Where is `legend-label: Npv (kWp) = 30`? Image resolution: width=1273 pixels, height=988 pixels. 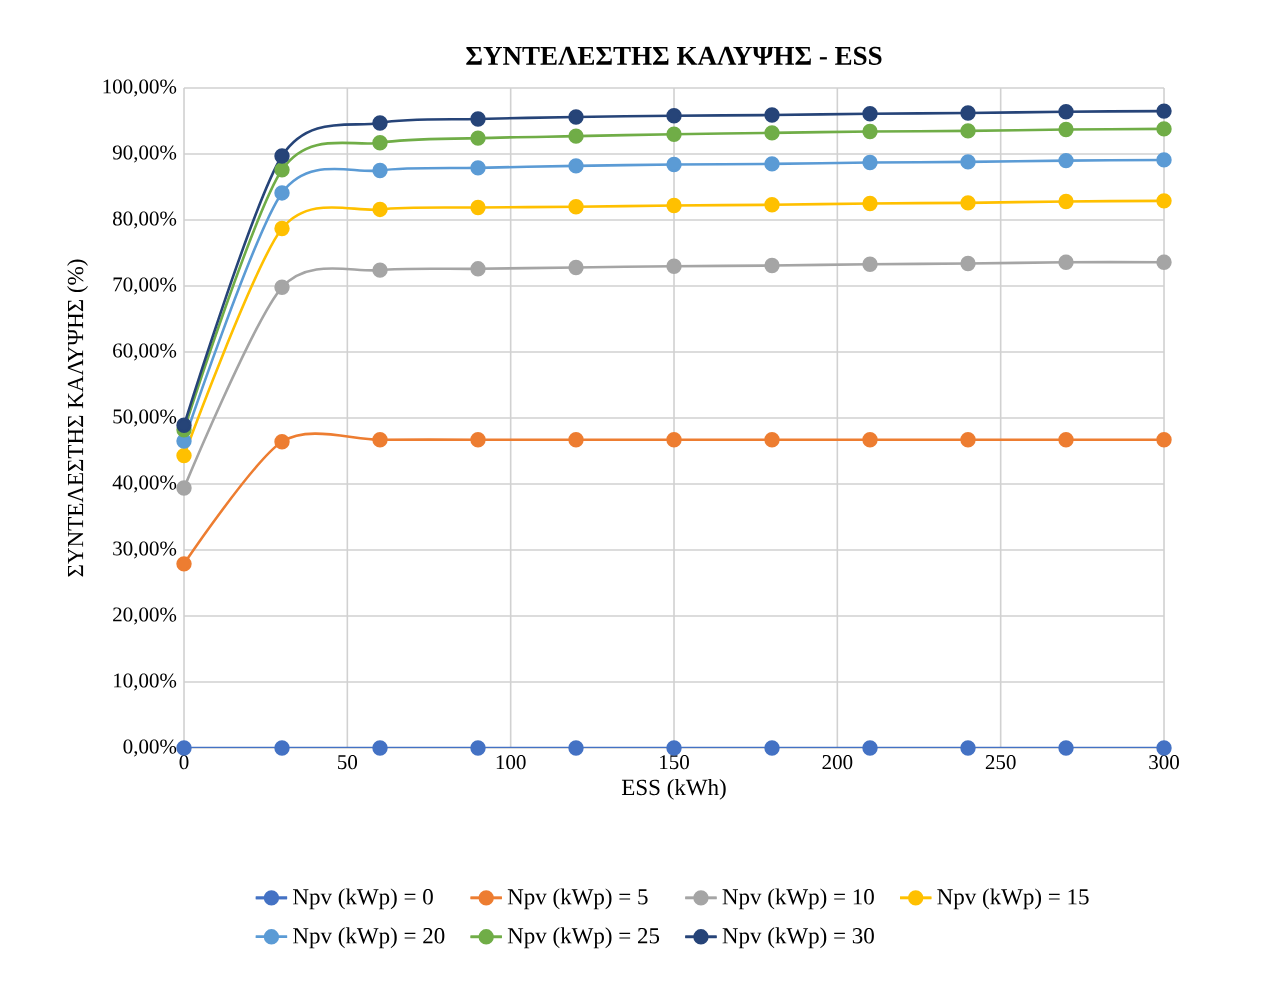 legend-label: Npv (kWp) = 30 is located at coordinates (798, 938).